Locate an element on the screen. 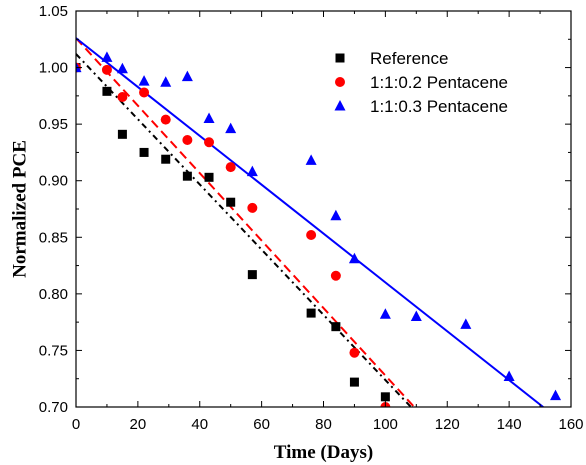  legend-label-1: Reference is located at coordinates (409, 58).